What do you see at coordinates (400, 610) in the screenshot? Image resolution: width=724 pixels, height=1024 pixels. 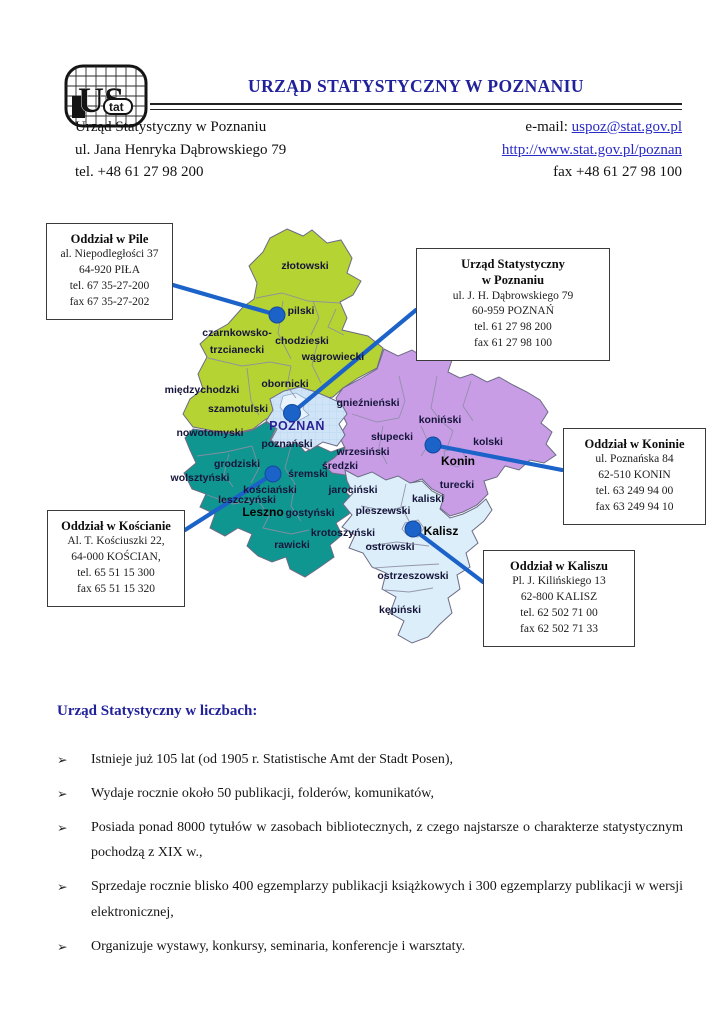 I see `map-label-district: kępiński` at bounding box center [400, 610].